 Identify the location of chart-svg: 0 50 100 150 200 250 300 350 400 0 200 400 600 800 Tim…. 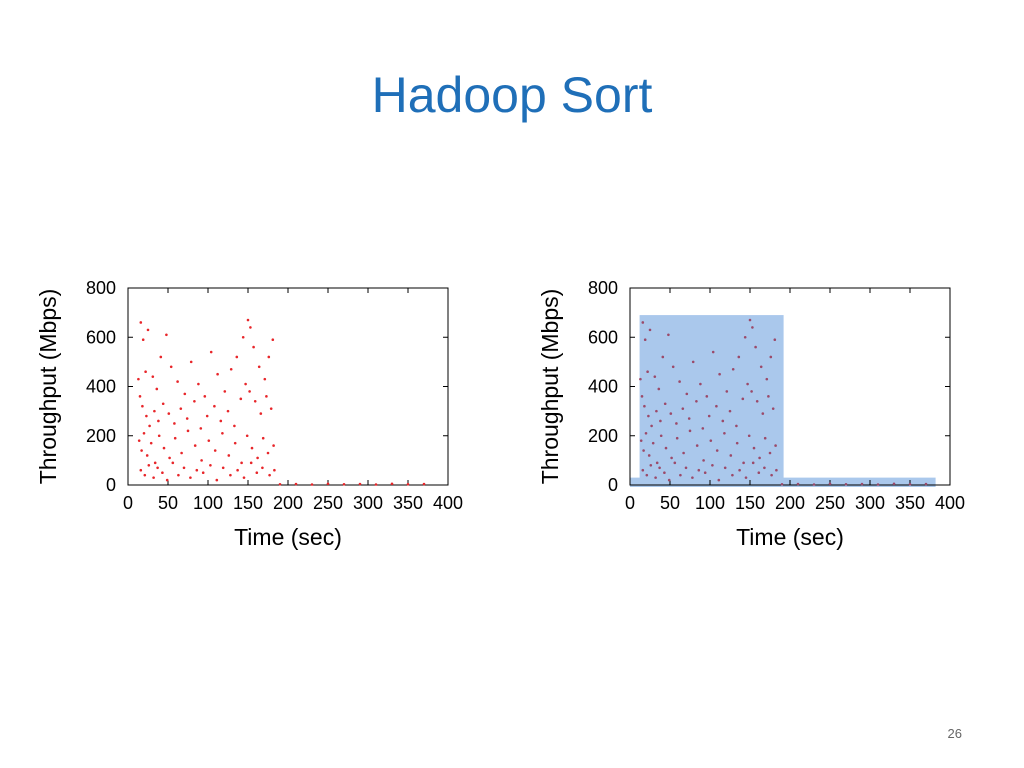
(751, 414).